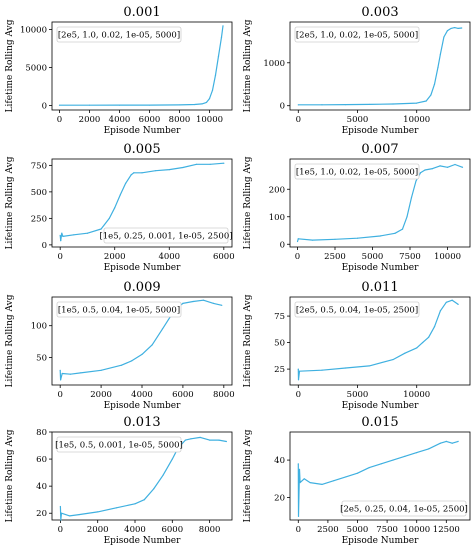 The image size is (474, 557). What do you see at coordinates (119, 311) in the screenshot?
I see `legend-label: [1e5, 0.5, 0.04, 1e-05, 5000]` at bounding box center [119, 311].